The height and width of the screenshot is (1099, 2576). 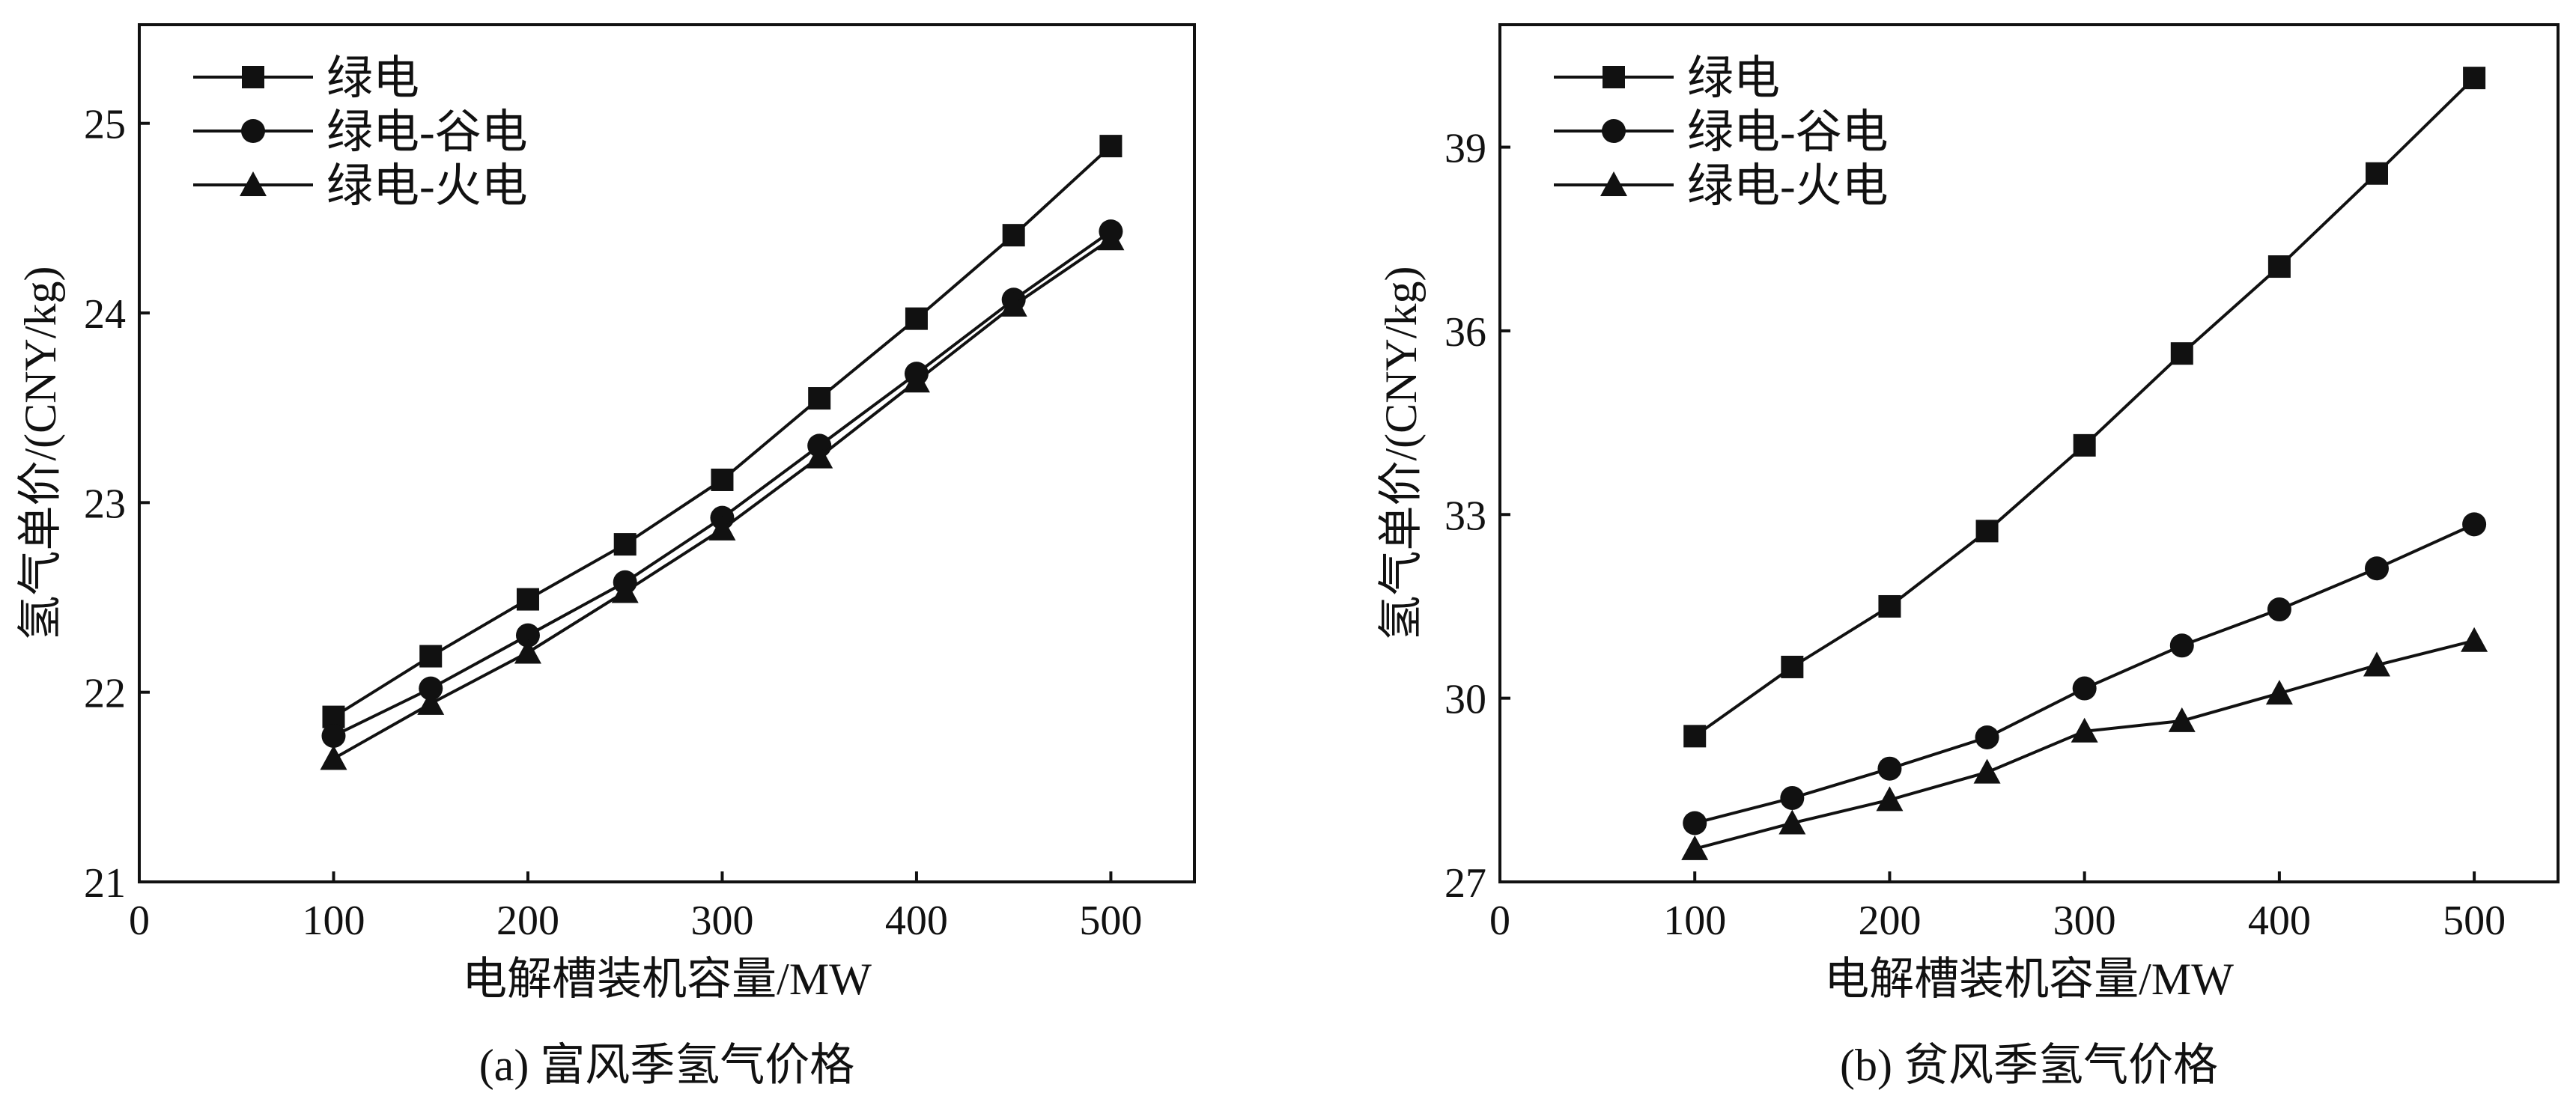 I want to click on series-triangle, so click(x=2084, y=743).